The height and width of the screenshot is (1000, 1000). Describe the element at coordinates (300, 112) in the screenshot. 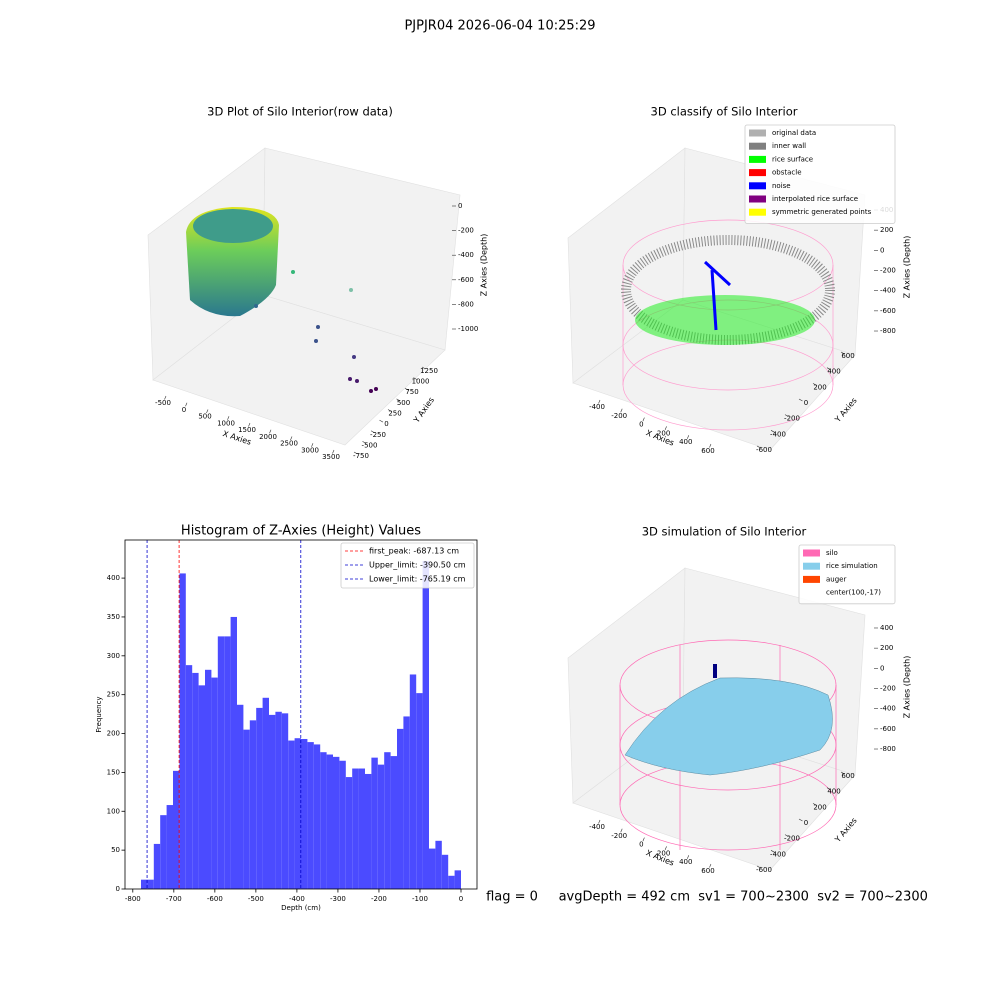

I see `chart-title: 3D Plot of Silo Interior(row data)` at that location.